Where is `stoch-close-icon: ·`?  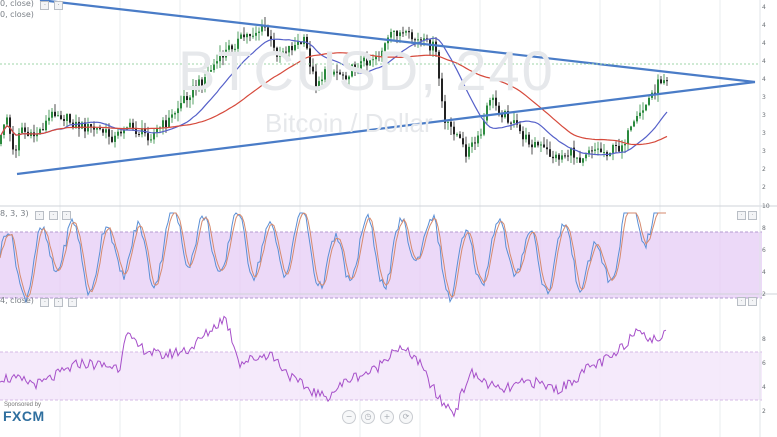 stoch-close-icon: · is located at coordinates (67, 215).